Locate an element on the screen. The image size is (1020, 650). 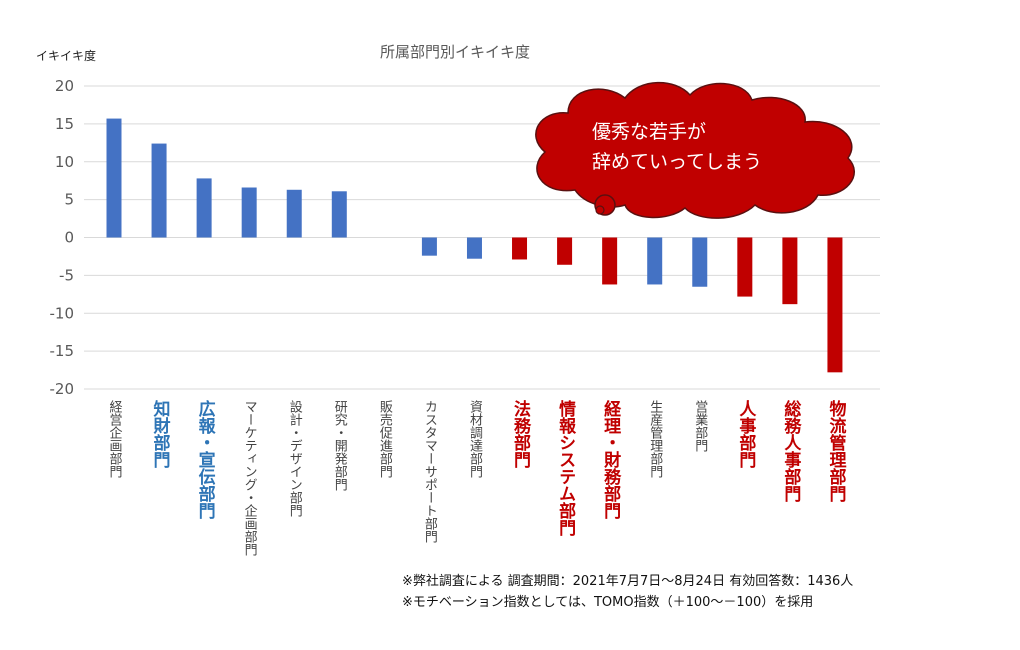
footnote-index-info: ※モチベーション指数としては、TOMO指数（＋100～－100）を採用 is located at coordinates (608, 602).